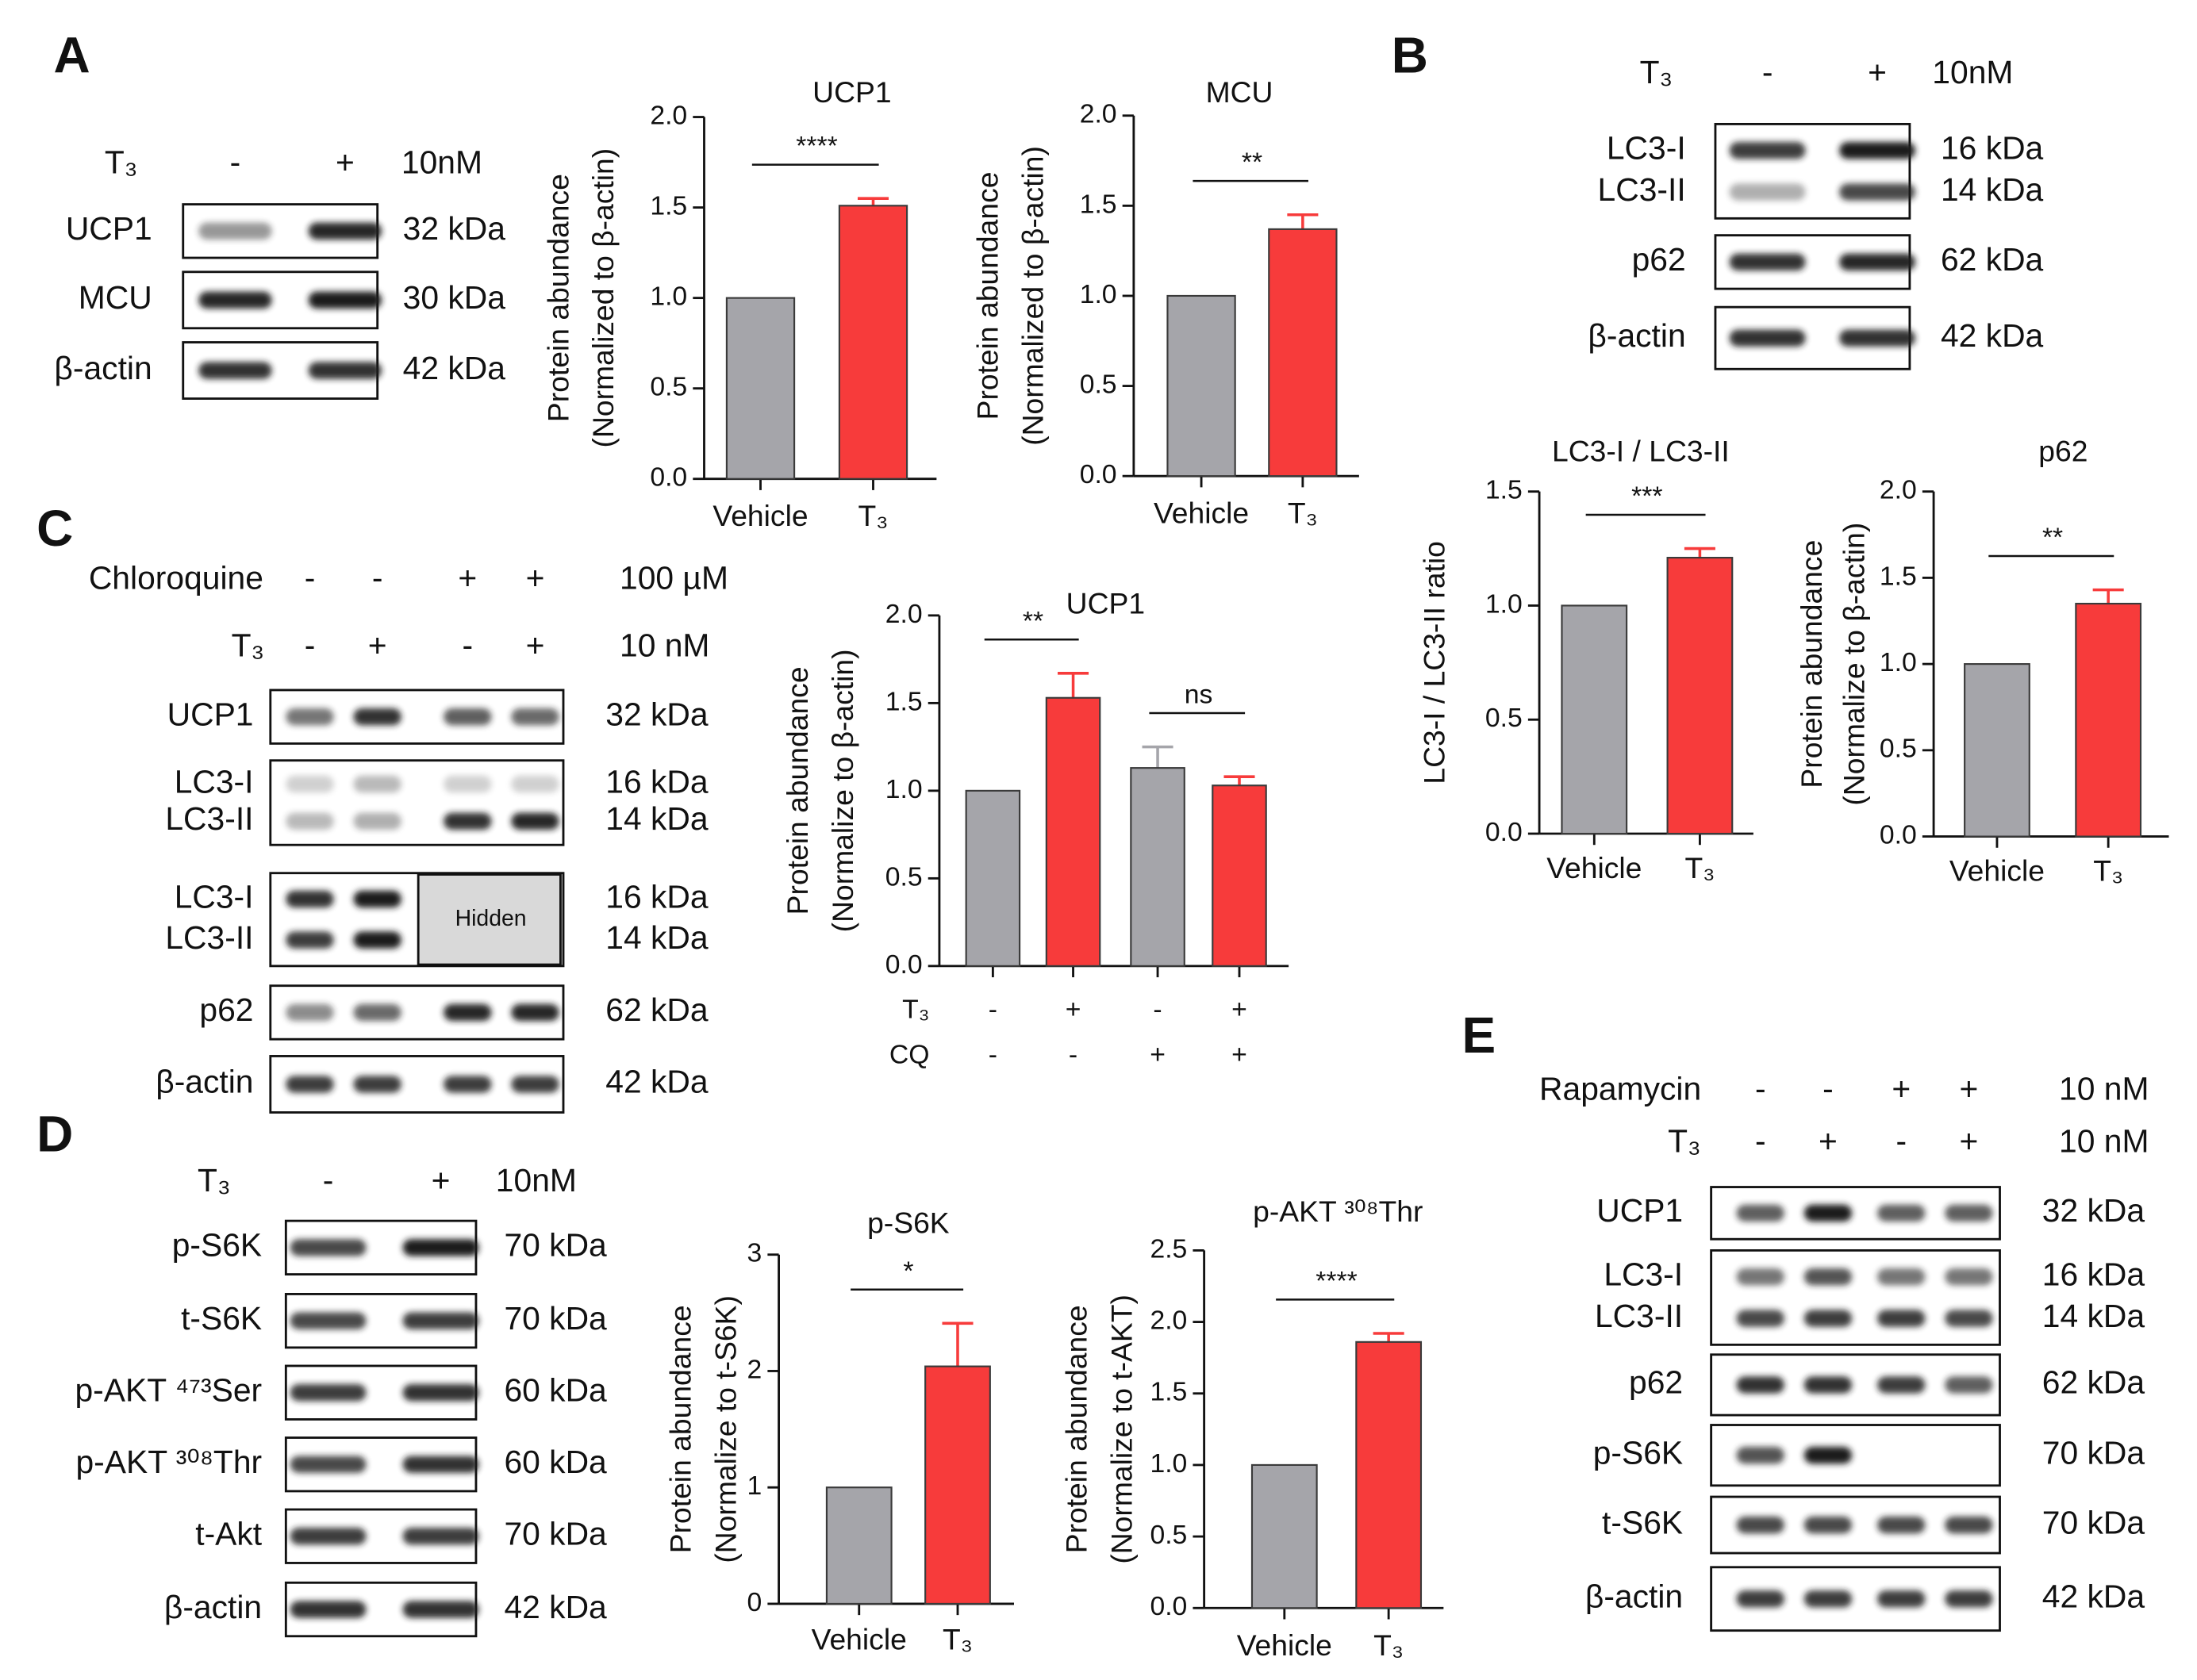 This screenshot has width=2197, height=1680. What do you see at coordinates (221, 1318) in the screenshot?
I see `protein-label: t-S6K` at bounding box center [221, 1318].